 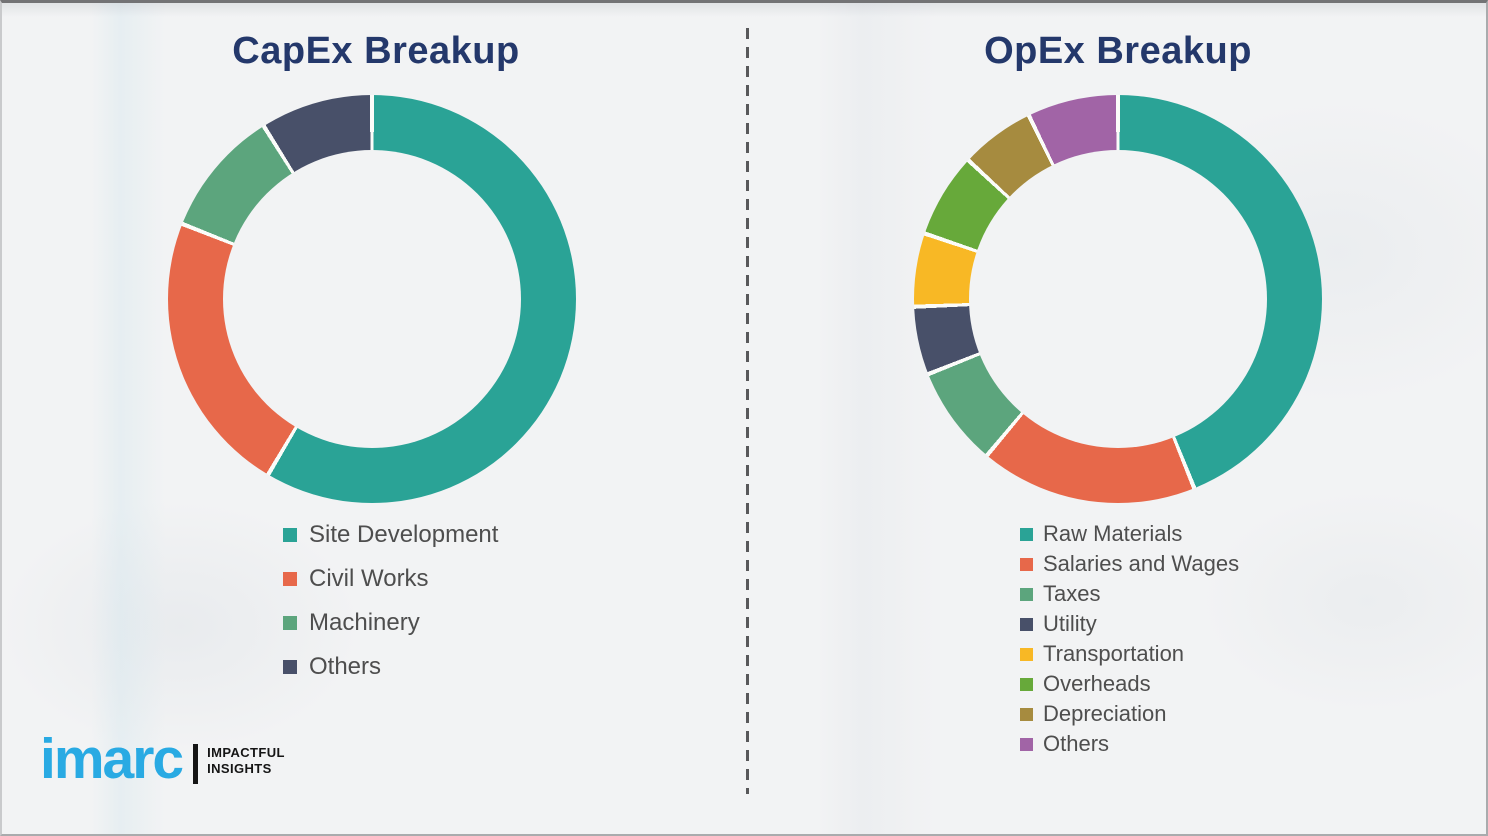 I want to click on logo-divider-bar, so click(x=196, y=764).